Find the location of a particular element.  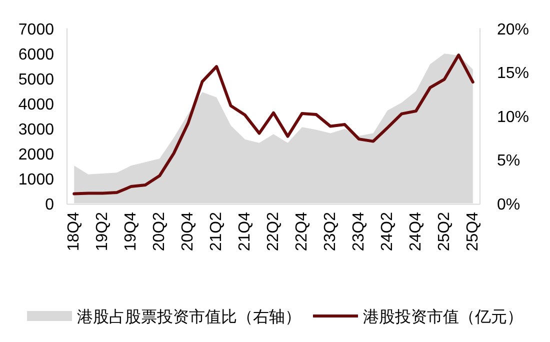

x-tick-label: 20Q4 is located at coordinates (188, 232).